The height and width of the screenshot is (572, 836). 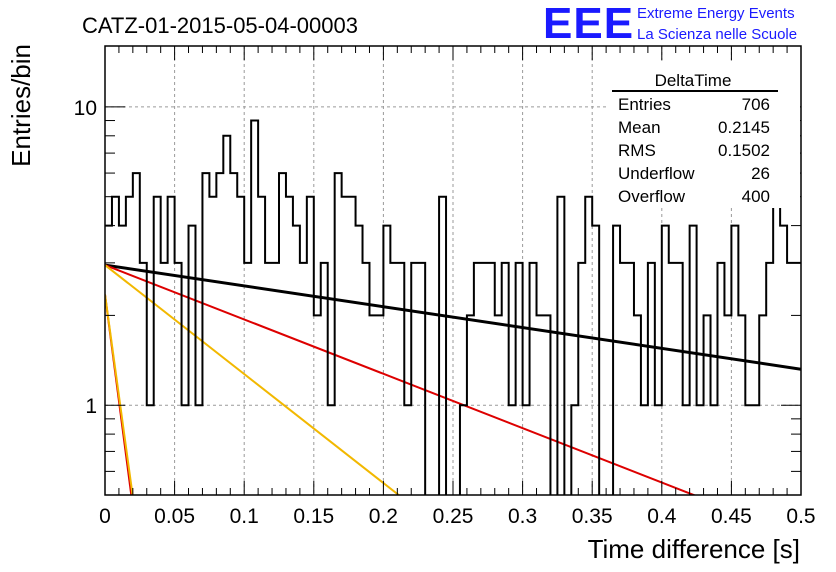 I want to click on stats-label: RMS, so click(x=637, y=150).